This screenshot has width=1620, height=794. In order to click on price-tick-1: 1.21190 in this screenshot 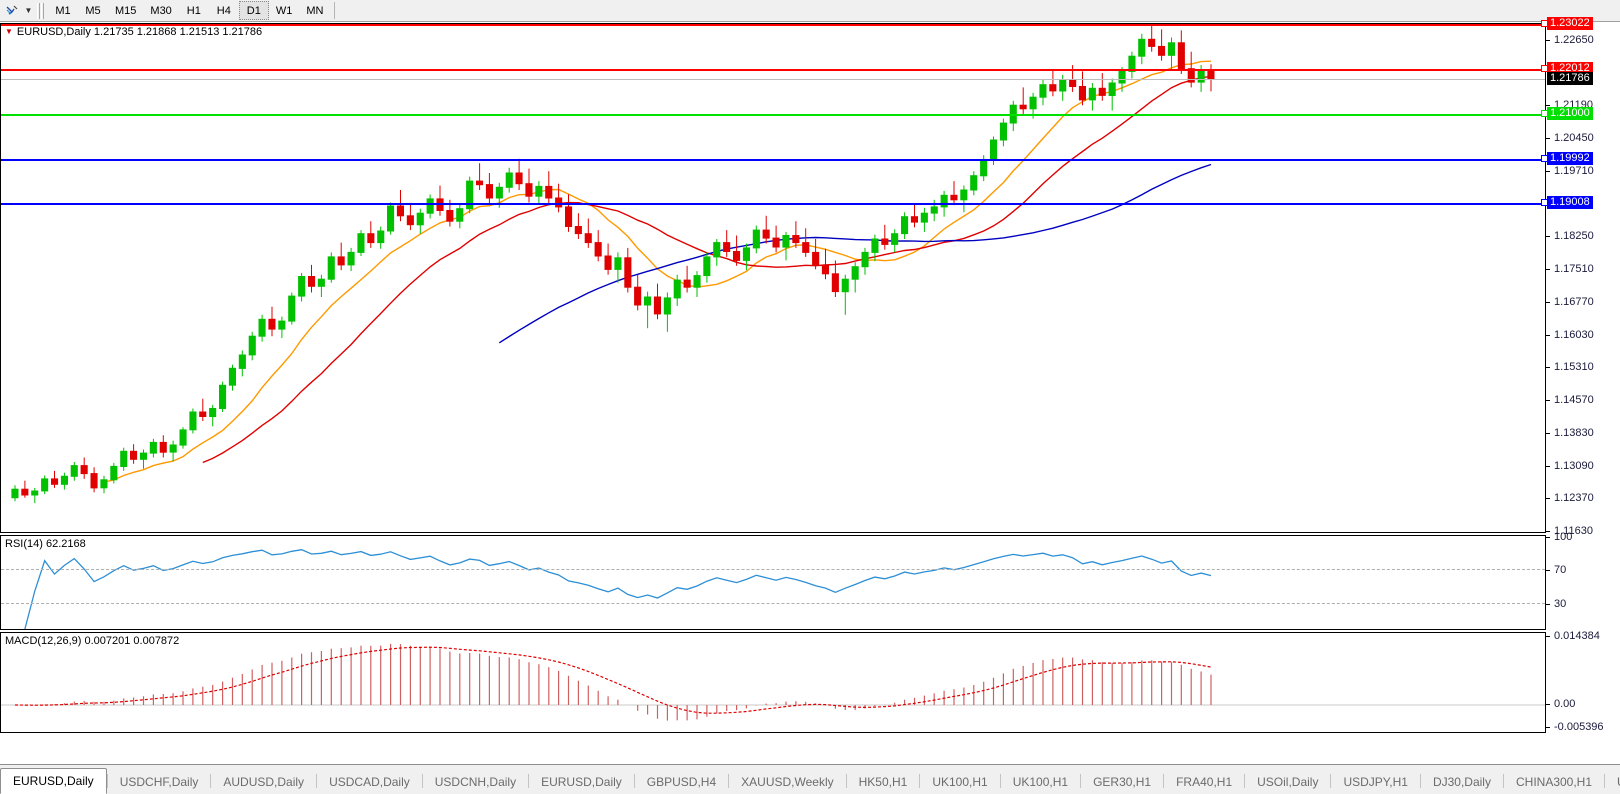, I will do `click(1569, 105)`.